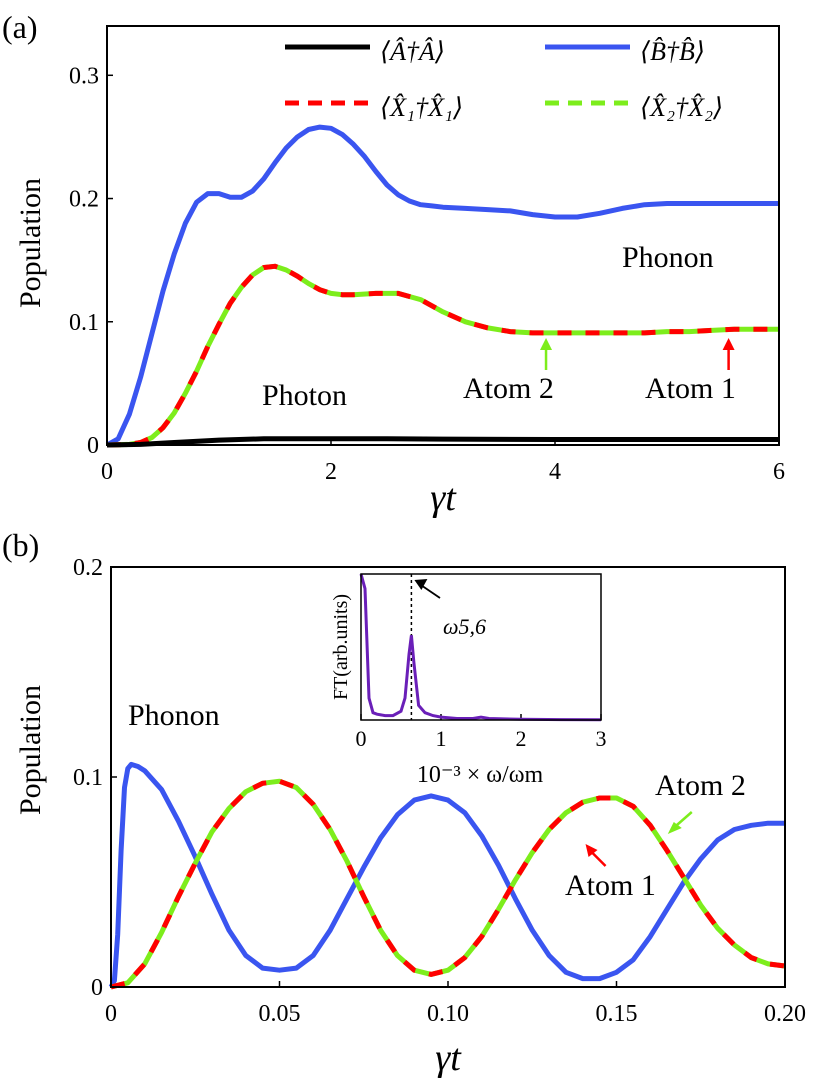 The image size is (830, 1086). I want to click on inset-x-tick-label: 2, so click(521, 738).